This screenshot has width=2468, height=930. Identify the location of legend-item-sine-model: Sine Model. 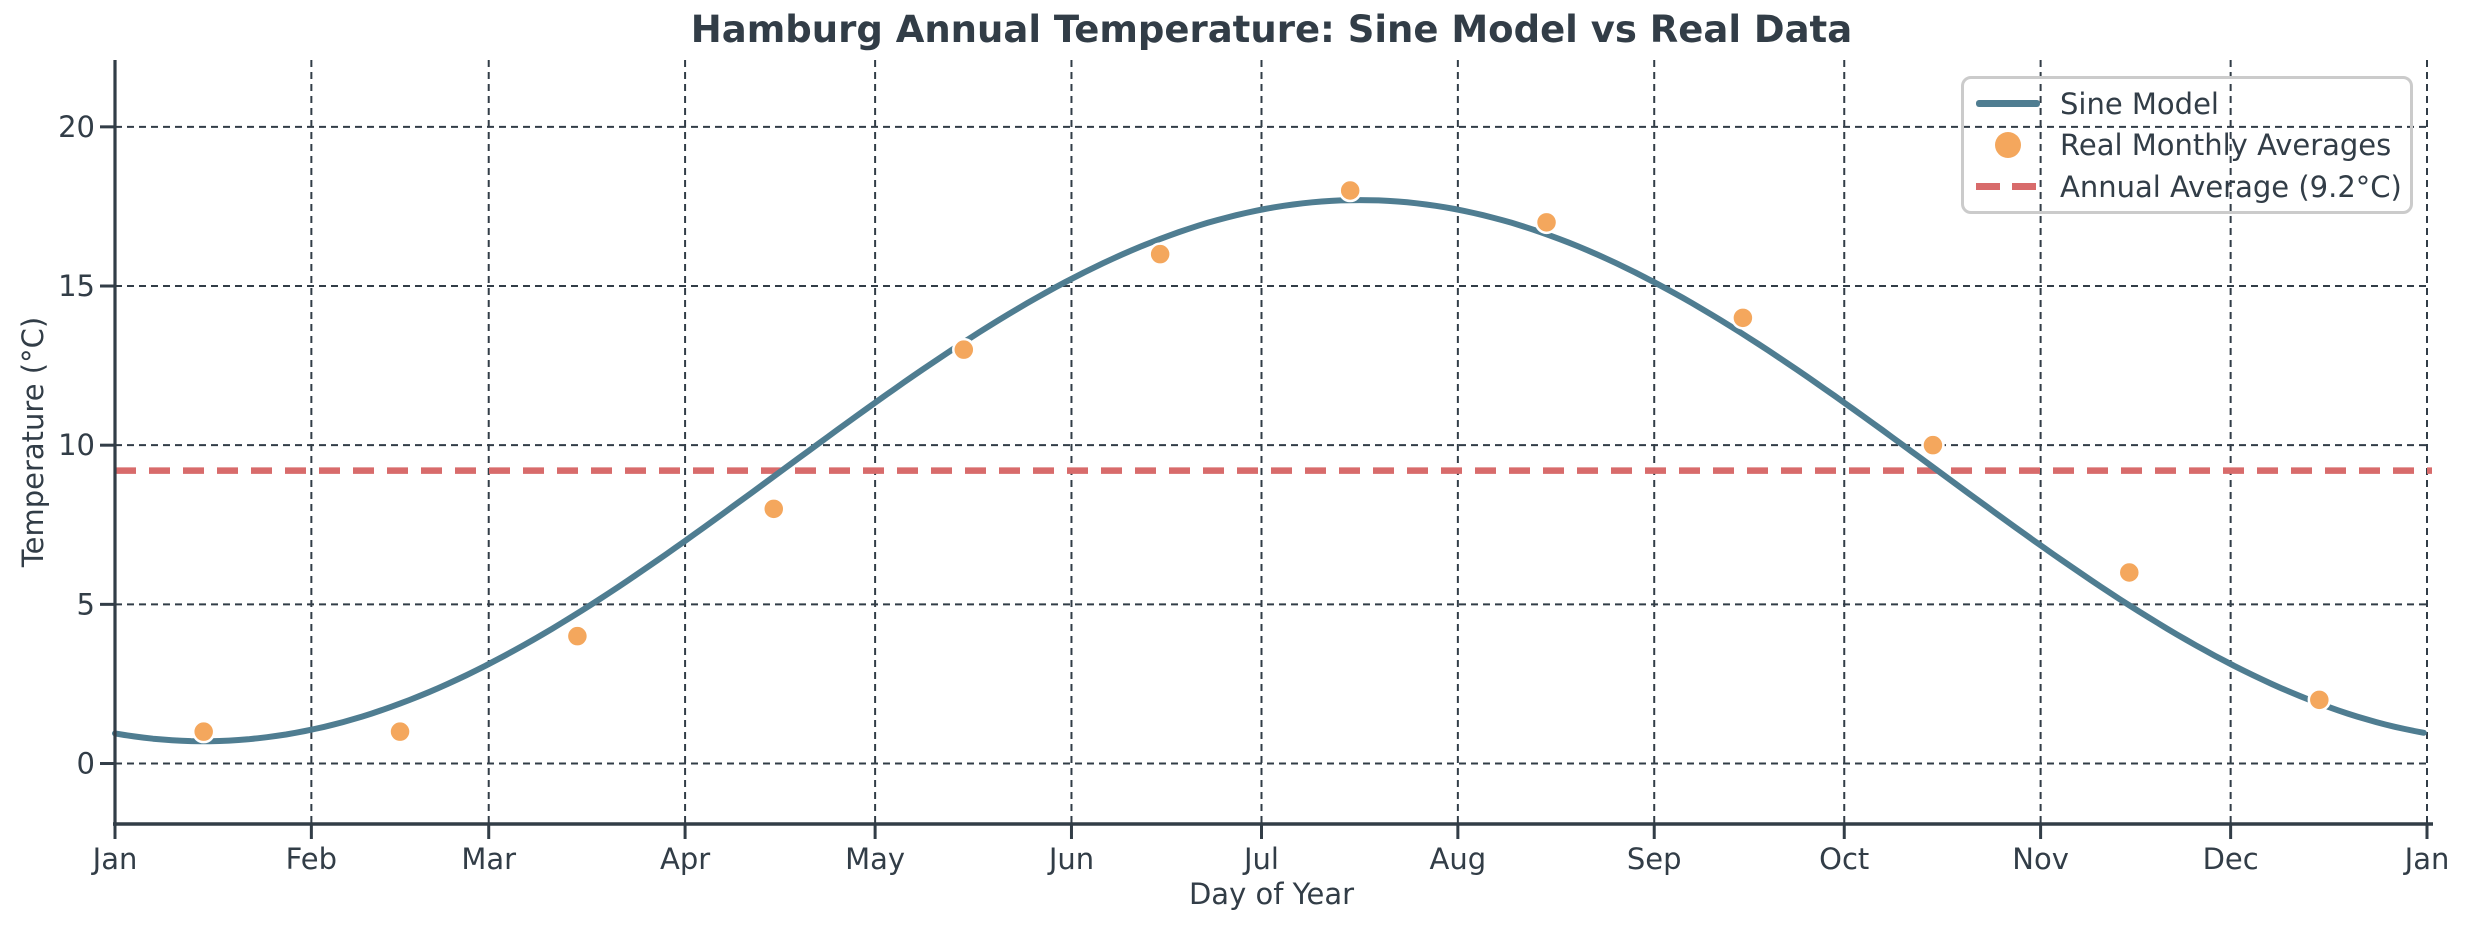
(2187, 104).